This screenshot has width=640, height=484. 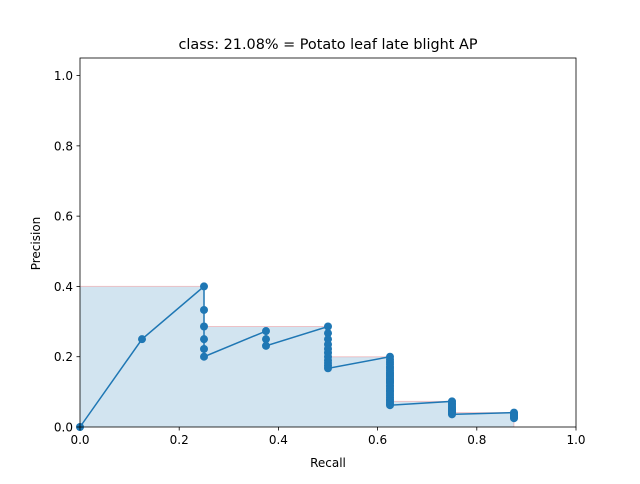 I want to click on x-tick-label: 0.0, so click(x=79, y=440).